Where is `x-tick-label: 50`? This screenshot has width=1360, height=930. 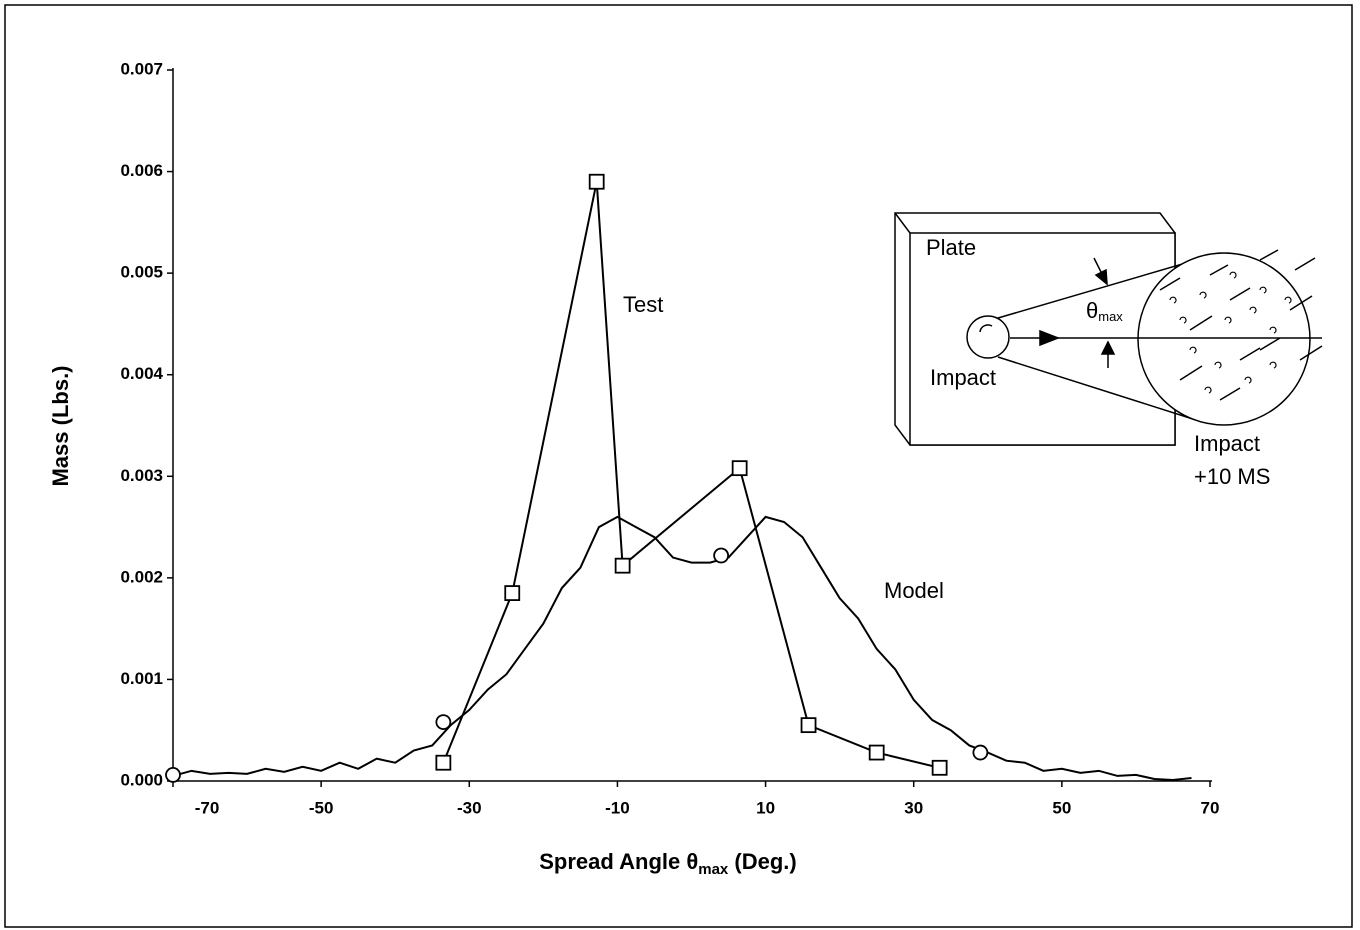
x-tick-label: 50 is located at coordinates (1061, 807).